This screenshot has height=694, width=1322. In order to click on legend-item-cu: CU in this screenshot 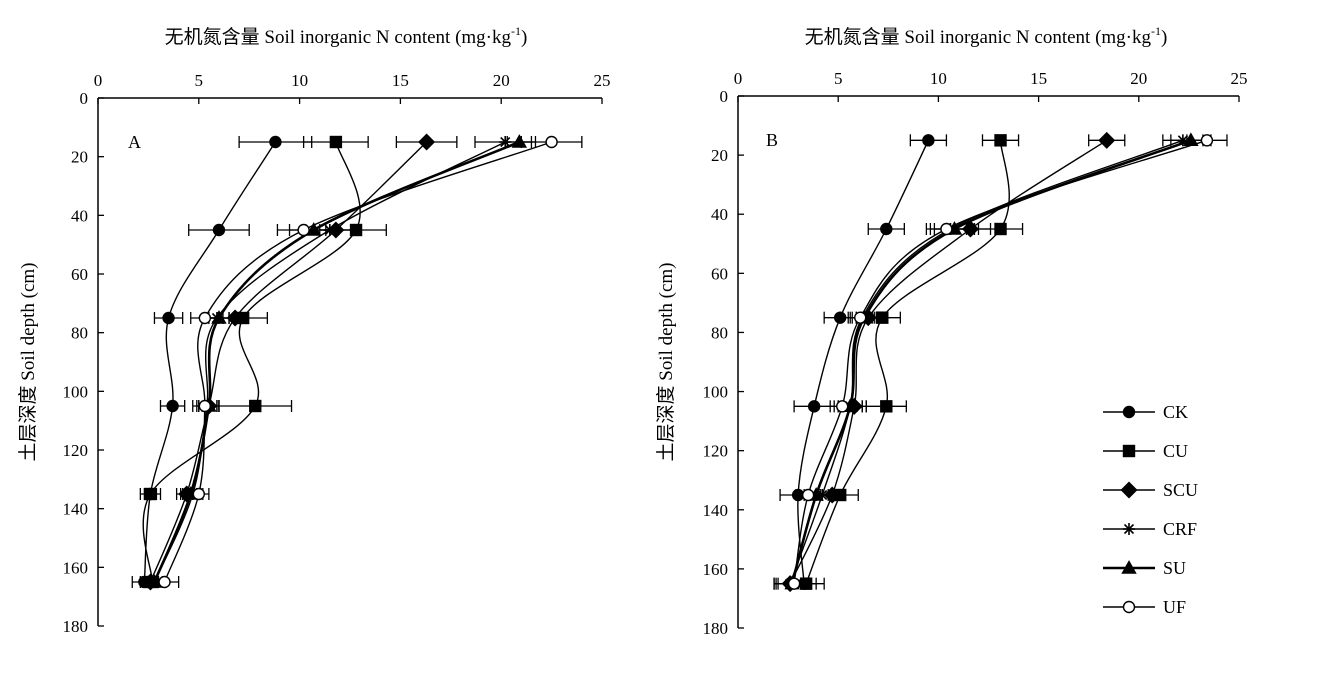, I will do `click(1145, 451)`.